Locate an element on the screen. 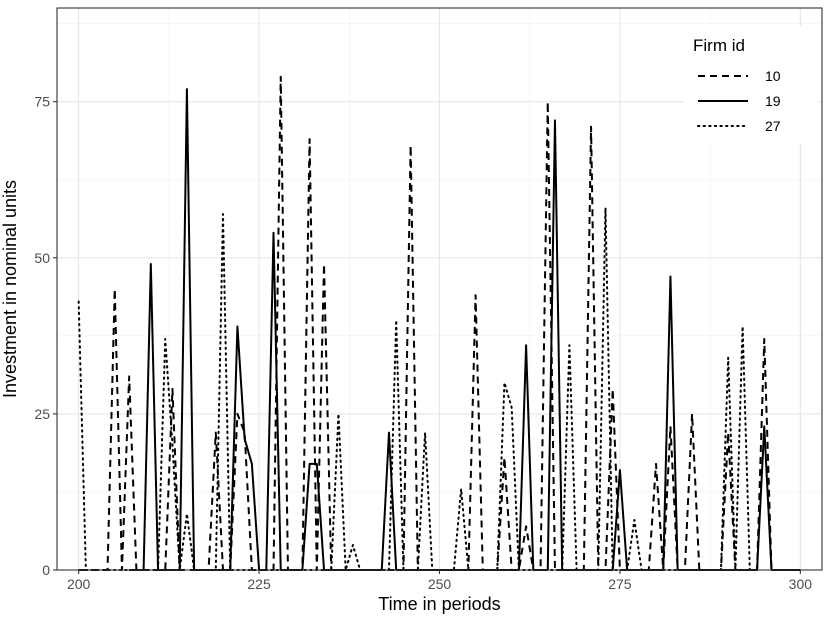  legend-label-27: 27 is located at coordinates (773, 126).